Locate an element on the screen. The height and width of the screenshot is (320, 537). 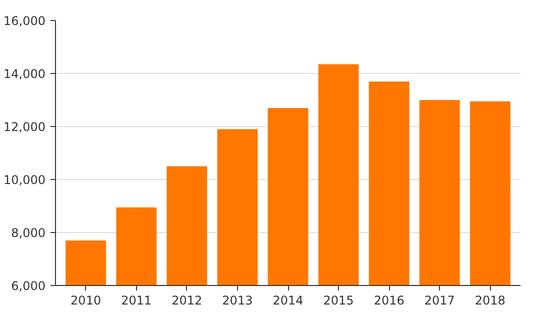
y-tick-label: 16,000 is located at coordinates (25, 21).